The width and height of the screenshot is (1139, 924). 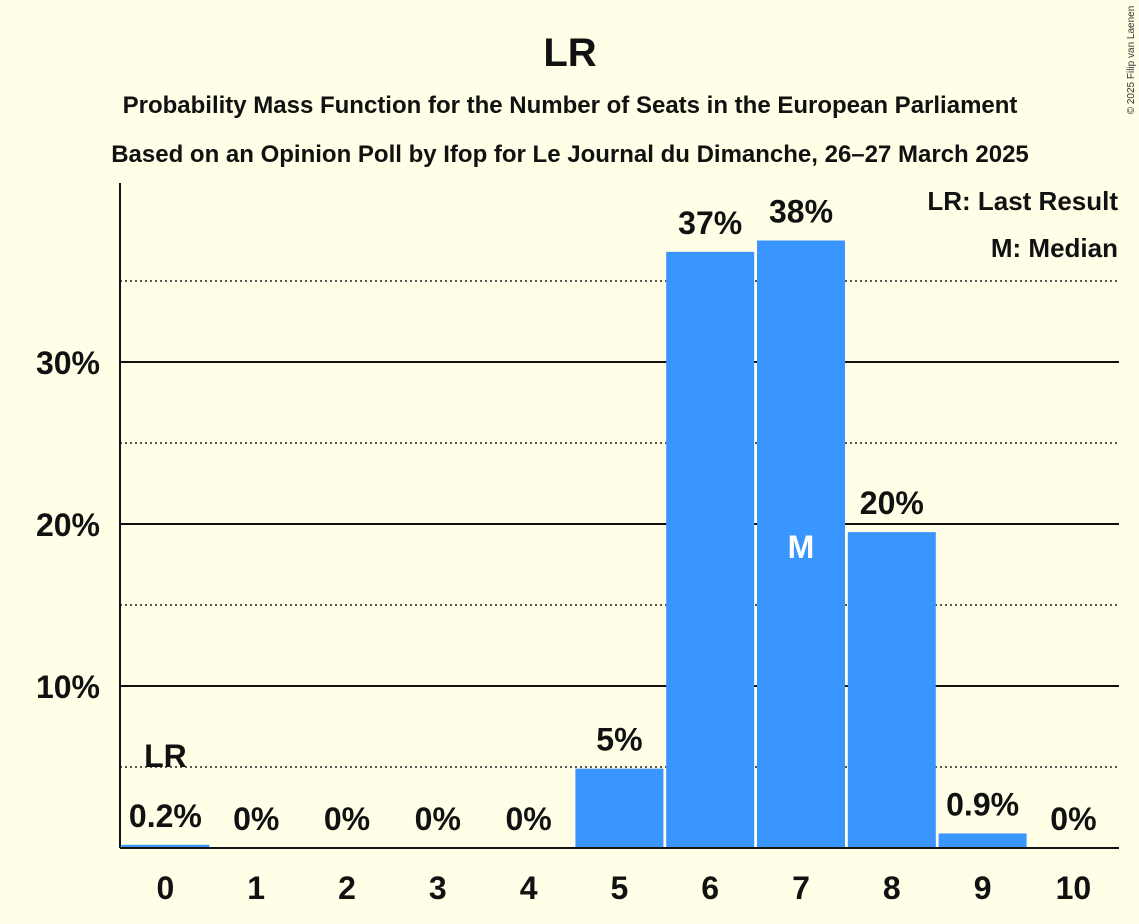 I want to click on data-label-seats-2: 0%, so click(x=347, y=819).